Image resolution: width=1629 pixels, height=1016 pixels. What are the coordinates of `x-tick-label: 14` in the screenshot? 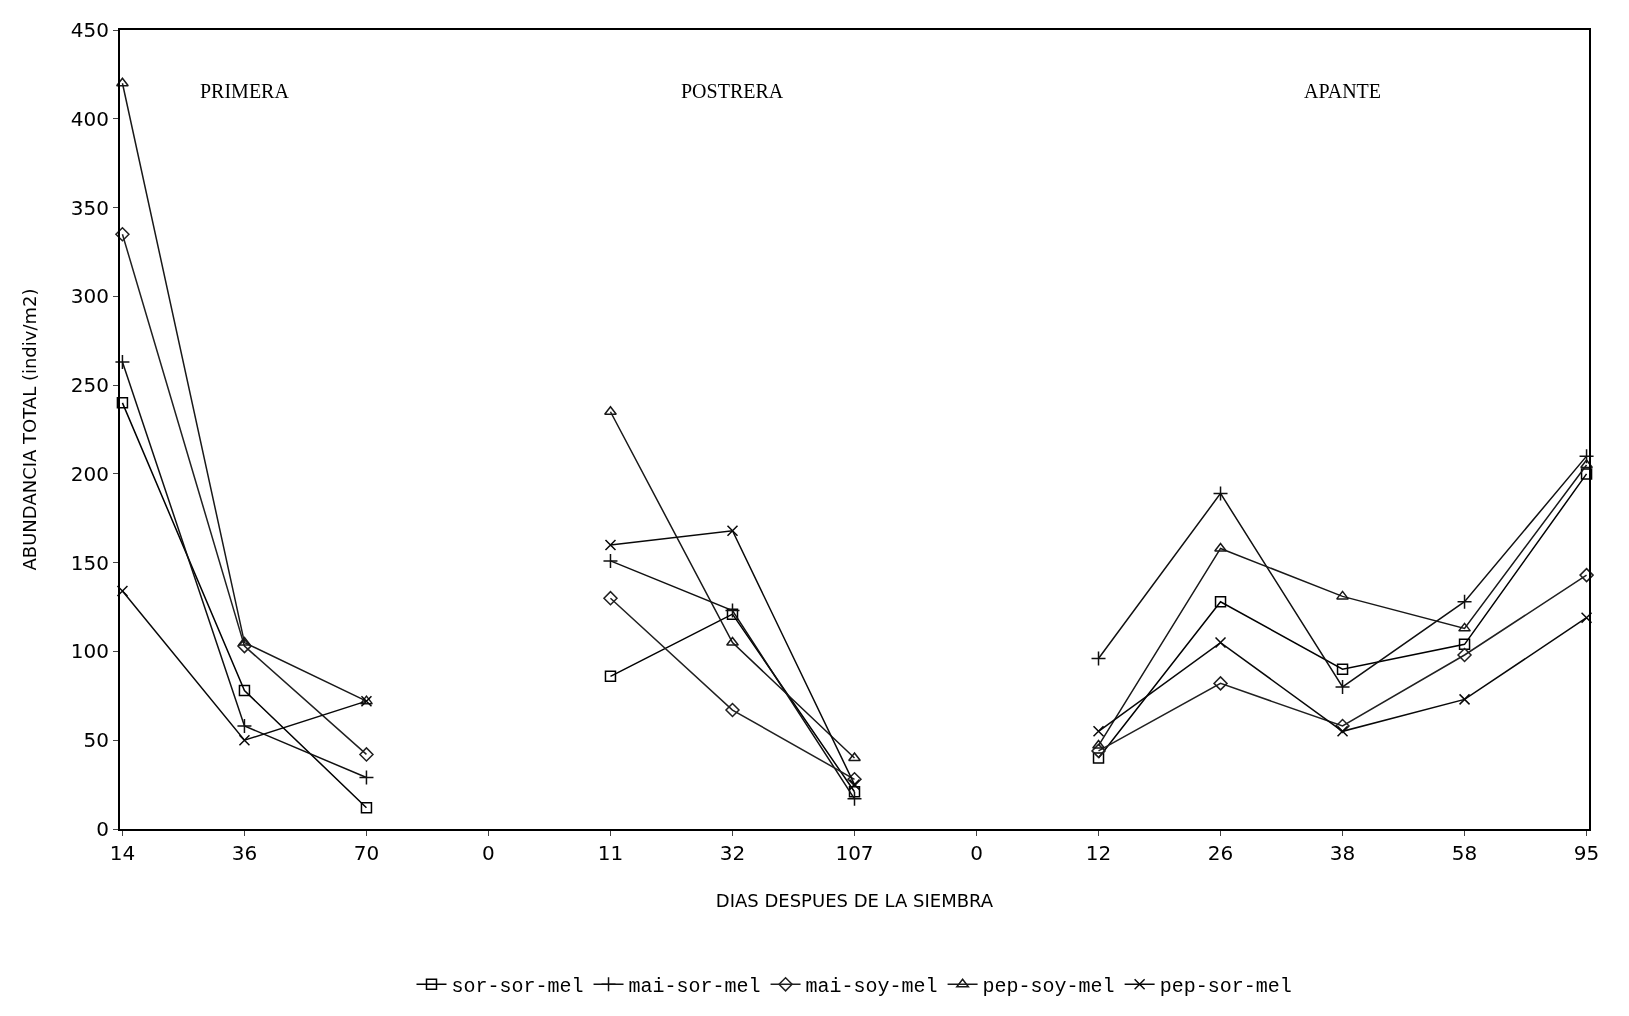 It's located at (122, 853).